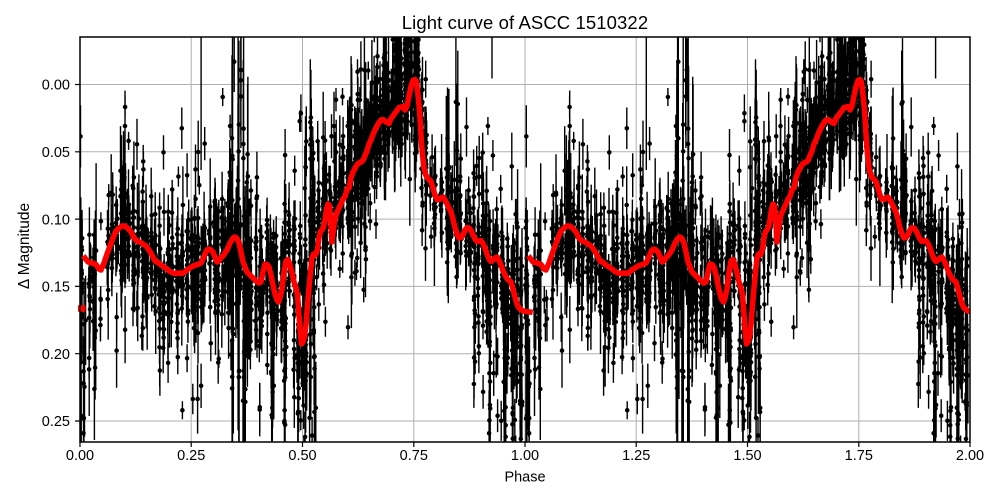  I want to click on svg-text: Δ Magnitude, so click(24, 246).